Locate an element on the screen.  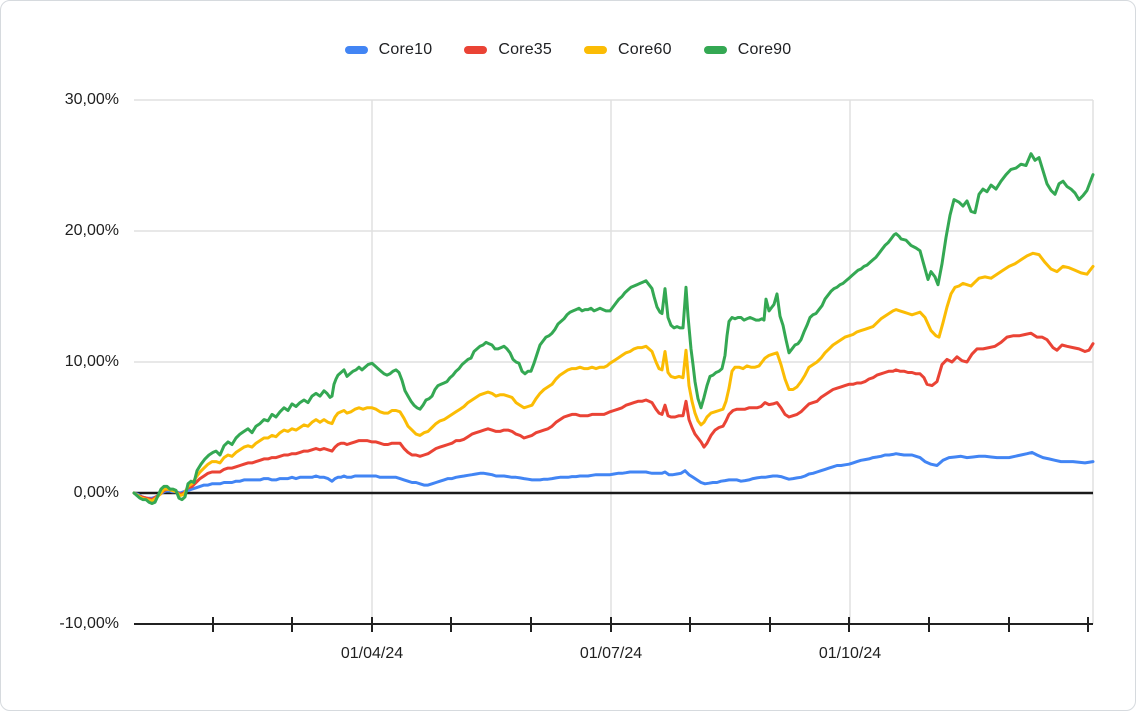
legend-item-core10: Core10 is located at coordinates (388, 50).